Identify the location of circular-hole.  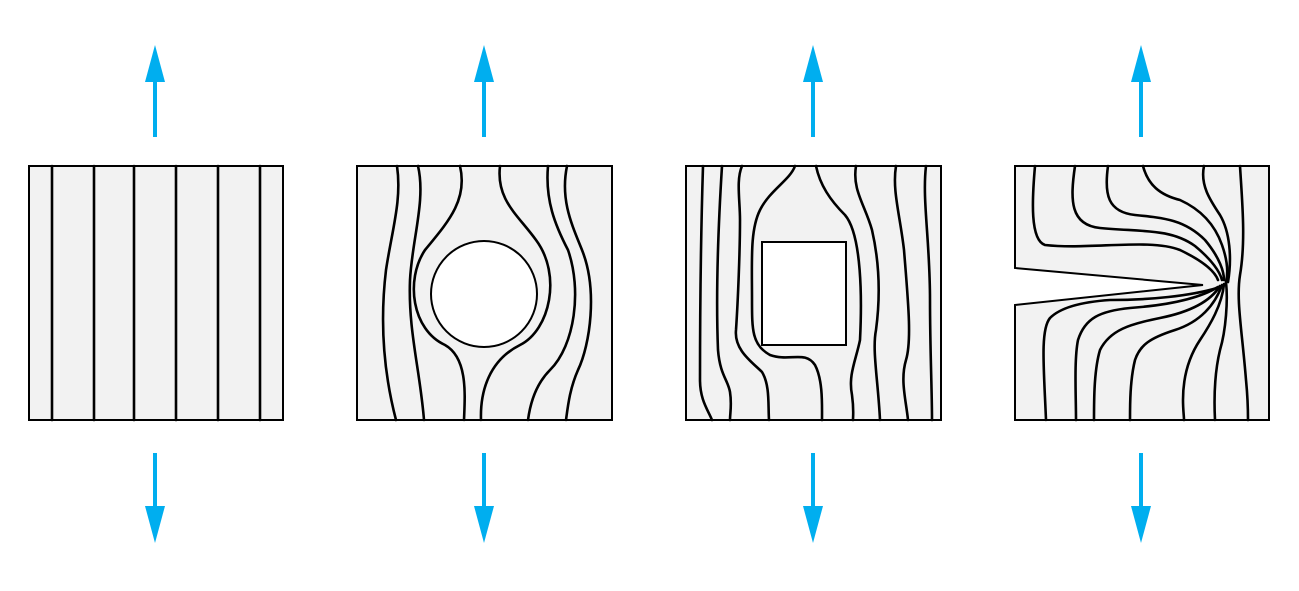
(484, 294).